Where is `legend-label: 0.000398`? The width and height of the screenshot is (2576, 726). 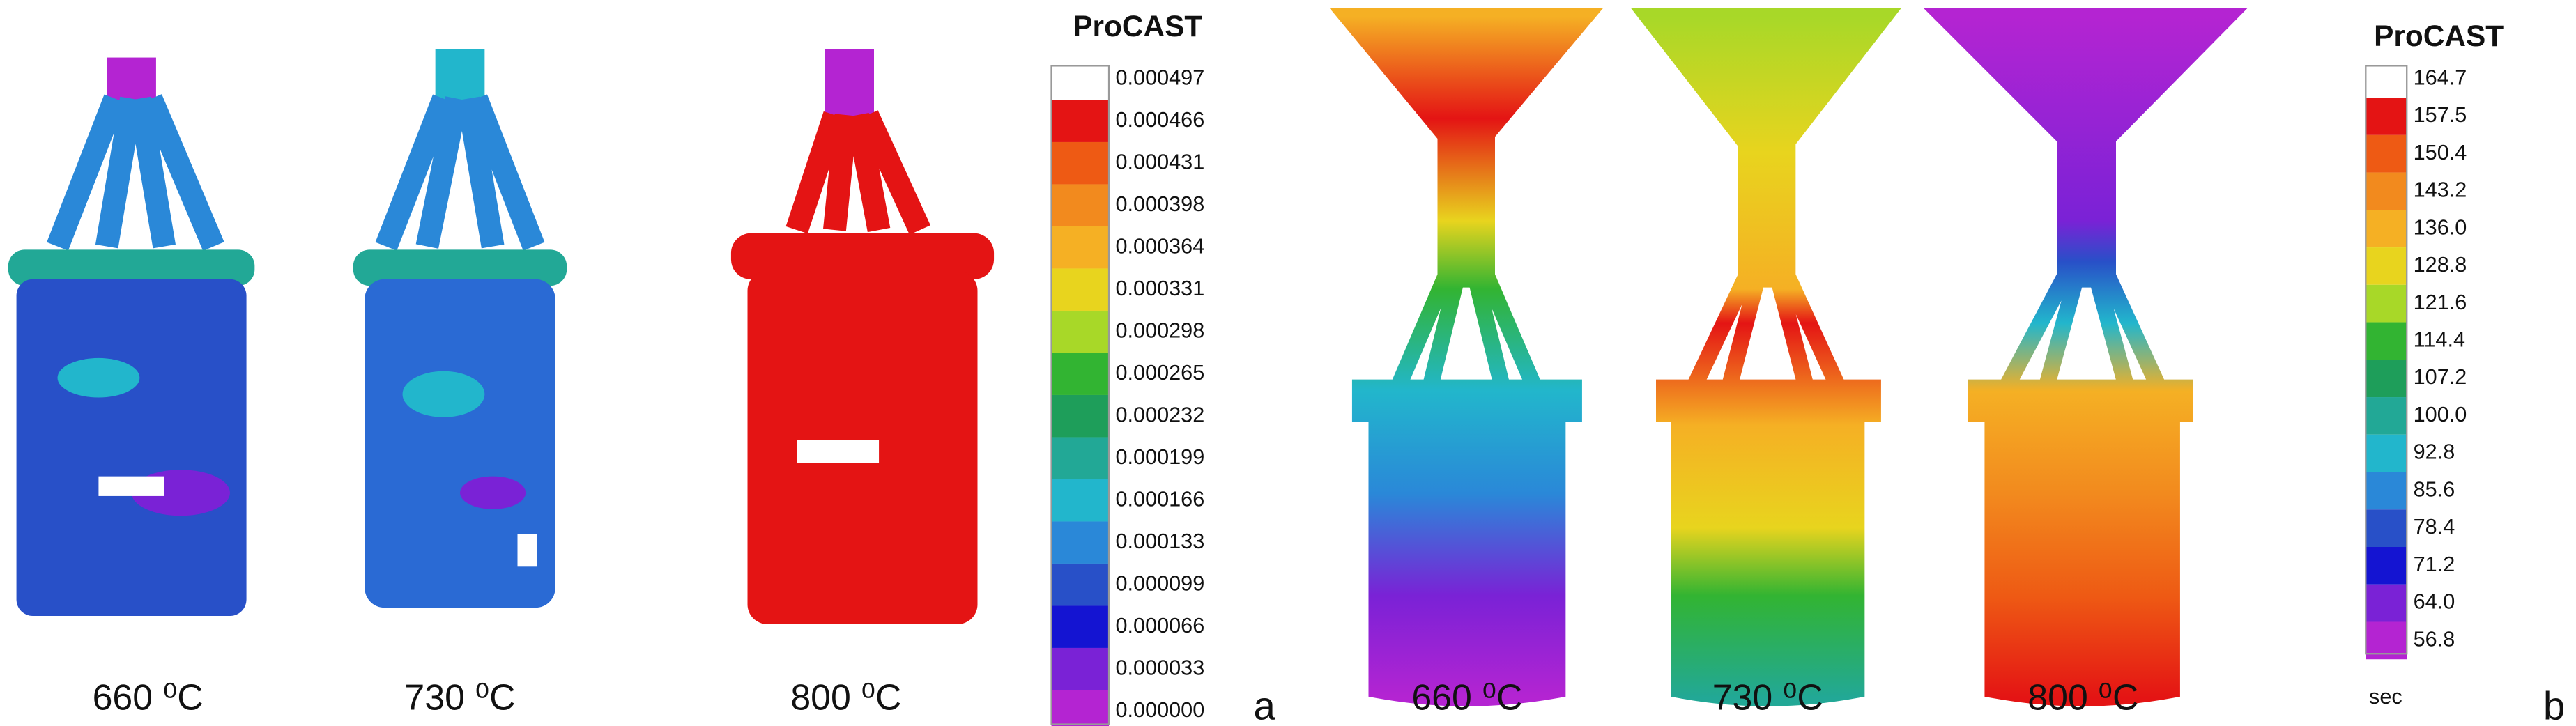 legend-label: 0.000398 is located at coordinates (1160, 204).